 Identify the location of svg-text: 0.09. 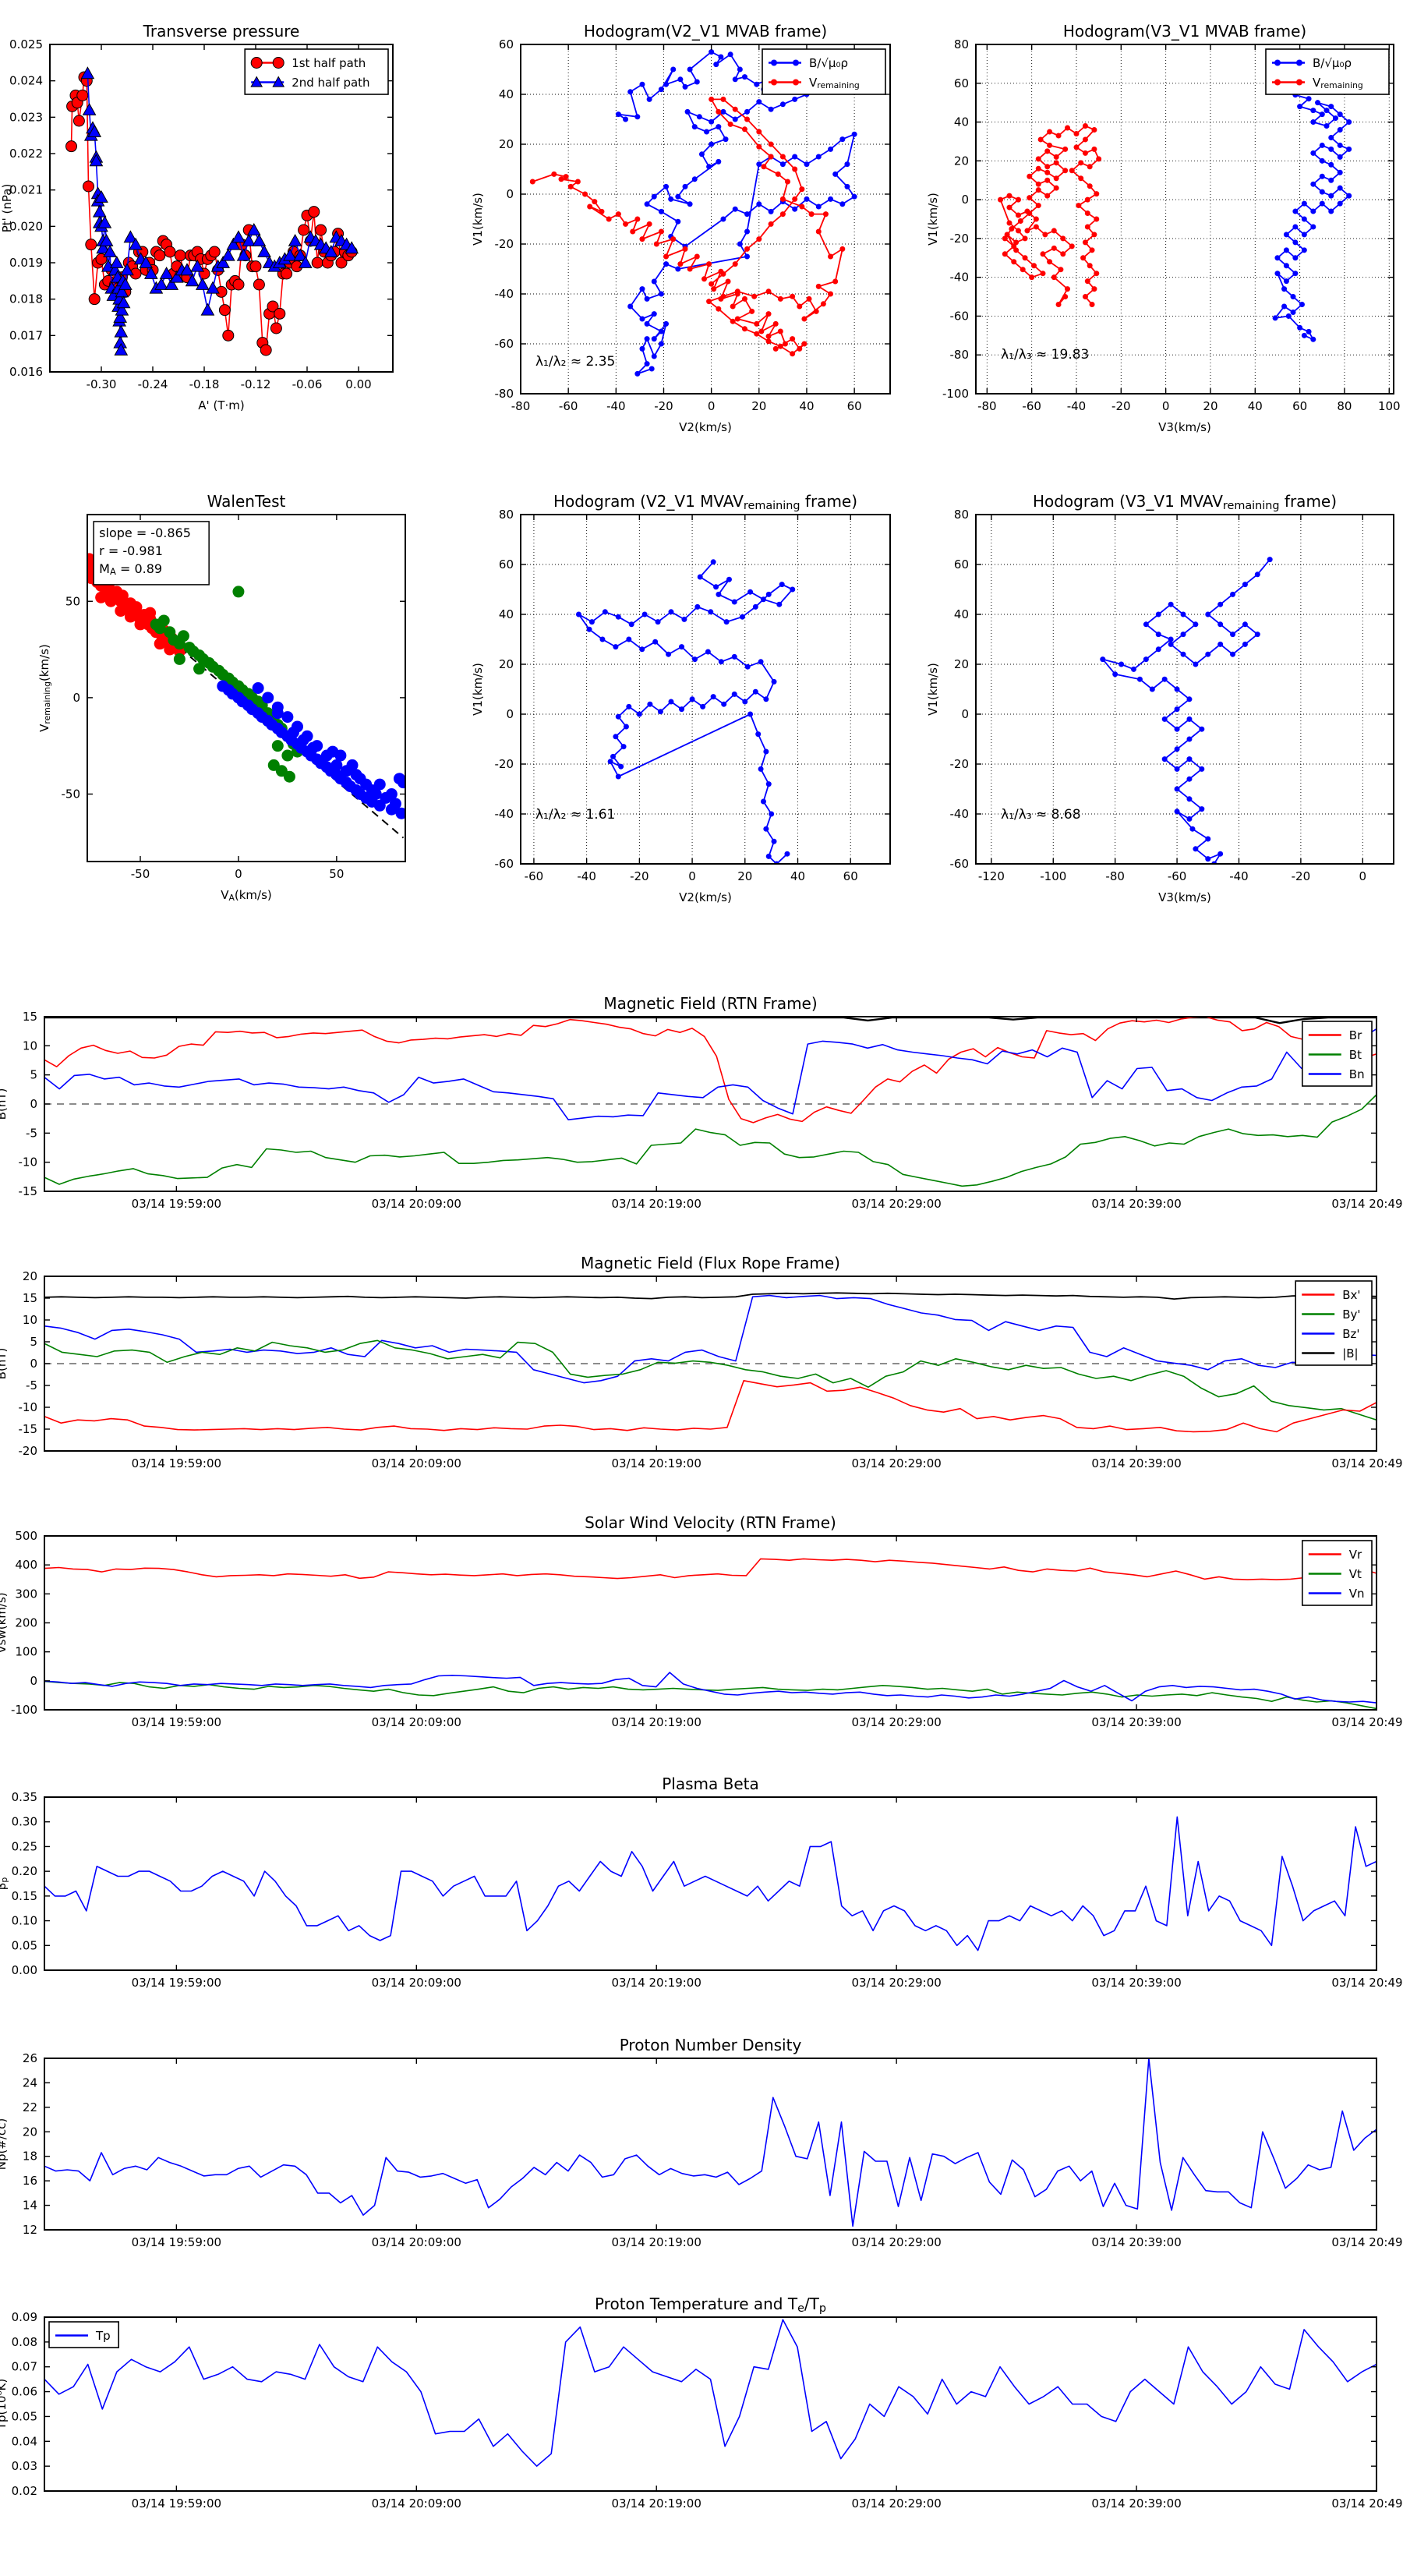
(24, 2317).